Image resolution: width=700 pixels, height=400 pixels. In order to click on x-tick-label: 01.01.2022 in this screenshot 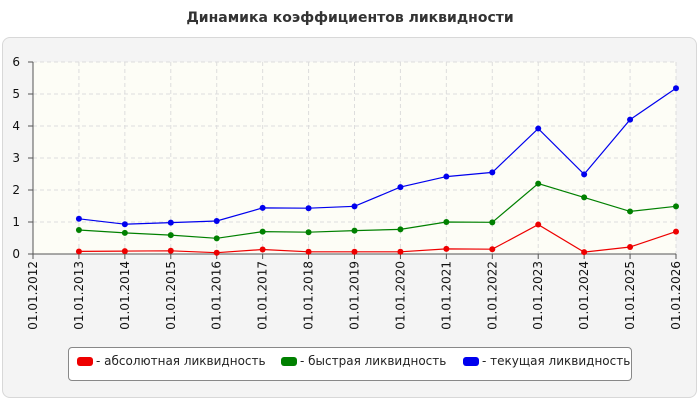, I will do `click(492, 295)`.